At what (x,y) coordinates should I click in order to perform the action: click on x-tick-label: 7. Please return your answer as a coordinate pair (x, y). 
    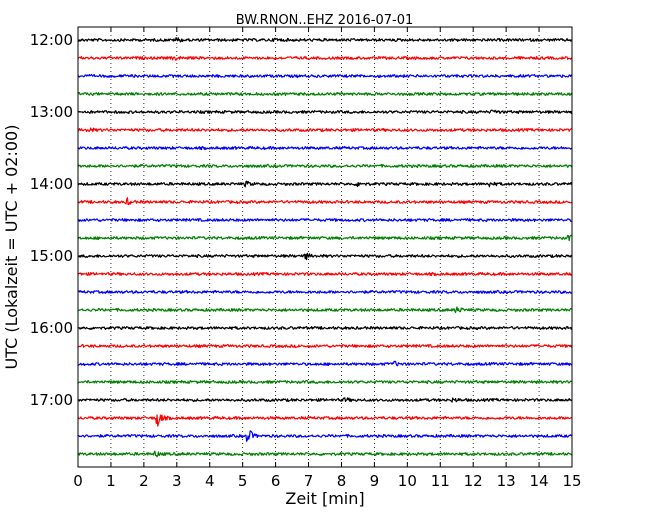
    Looking at the image, I should click on (309, 481).